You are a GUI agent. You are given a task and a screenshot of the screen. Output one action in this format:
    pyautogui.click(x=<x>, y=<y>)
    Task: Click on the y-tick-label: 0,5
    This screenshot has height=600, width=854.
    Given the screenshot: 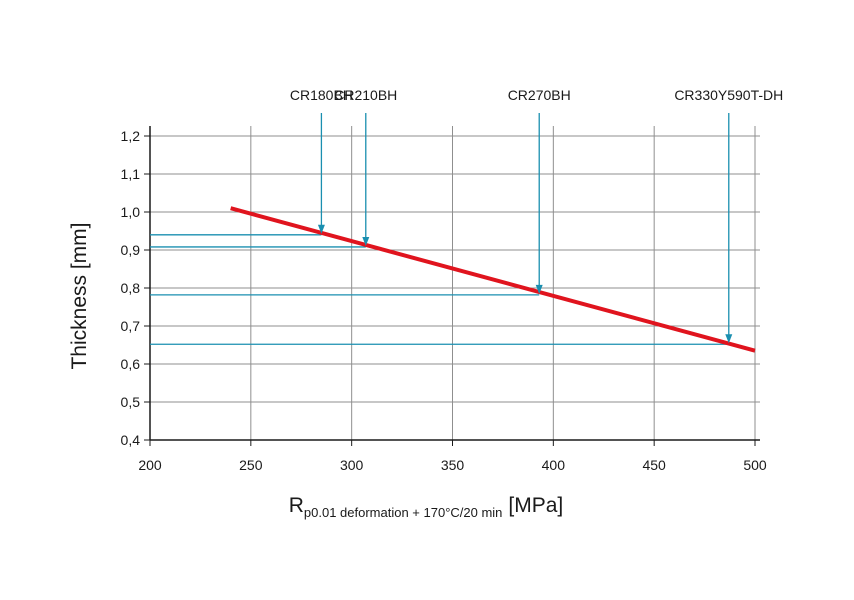 What is the action you would take?
    pyautogui.click(x=131, y=402)
    